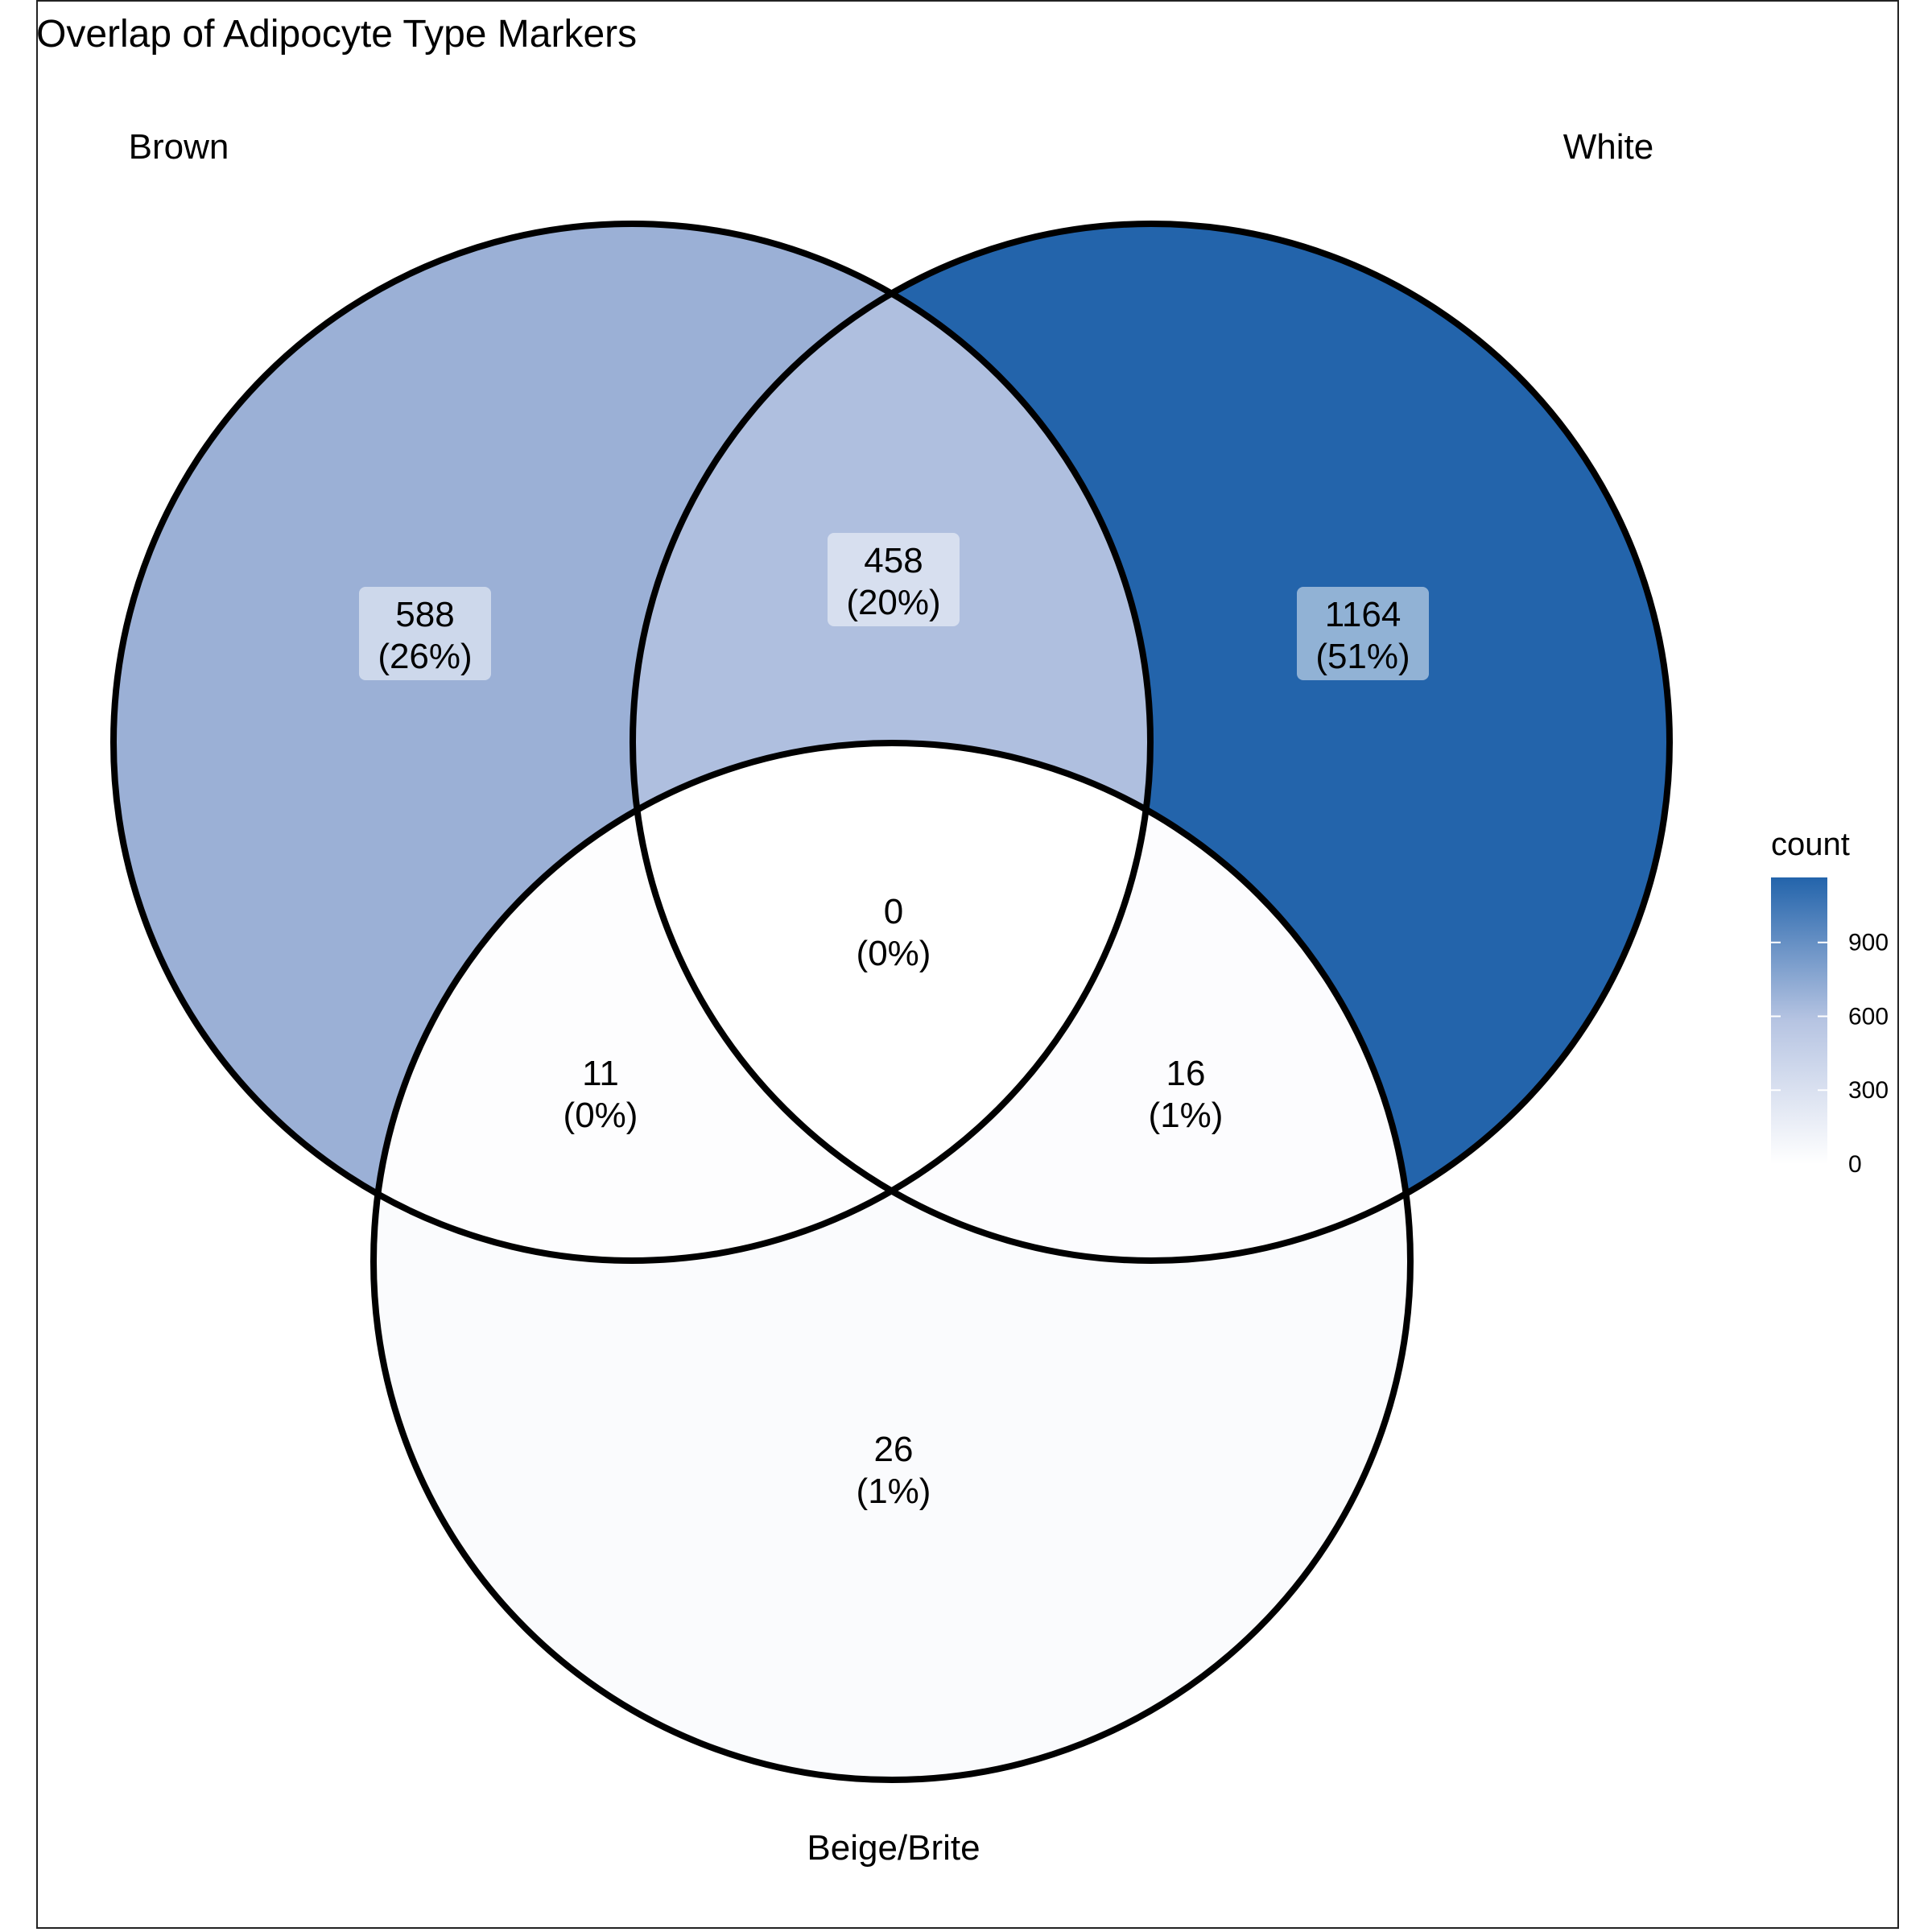  I want to click on set-label-brown: Brown, so click(179, 147).